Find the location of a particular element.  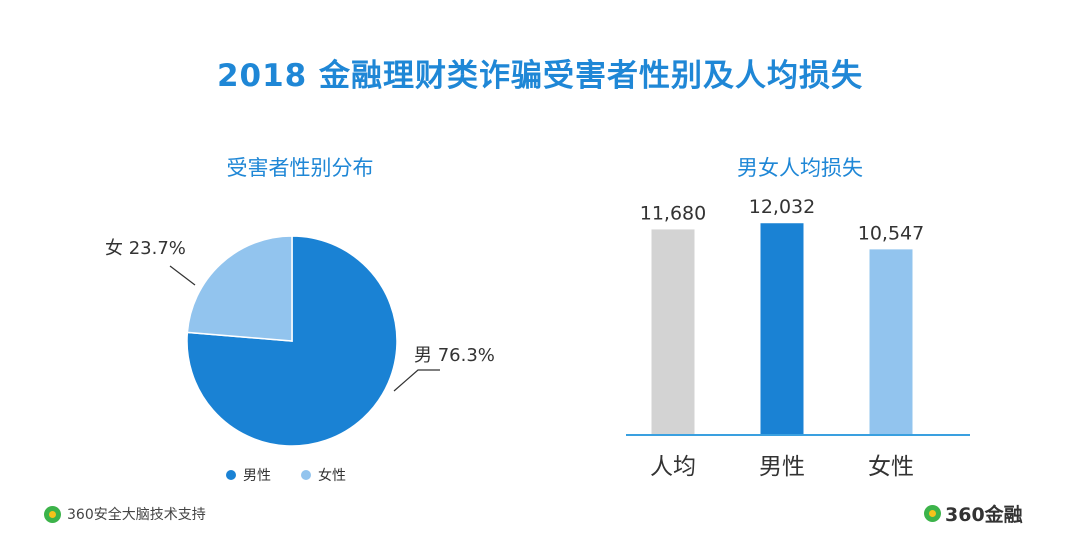

bar-value-label: 10,547 is located at coordinates (891, 233).